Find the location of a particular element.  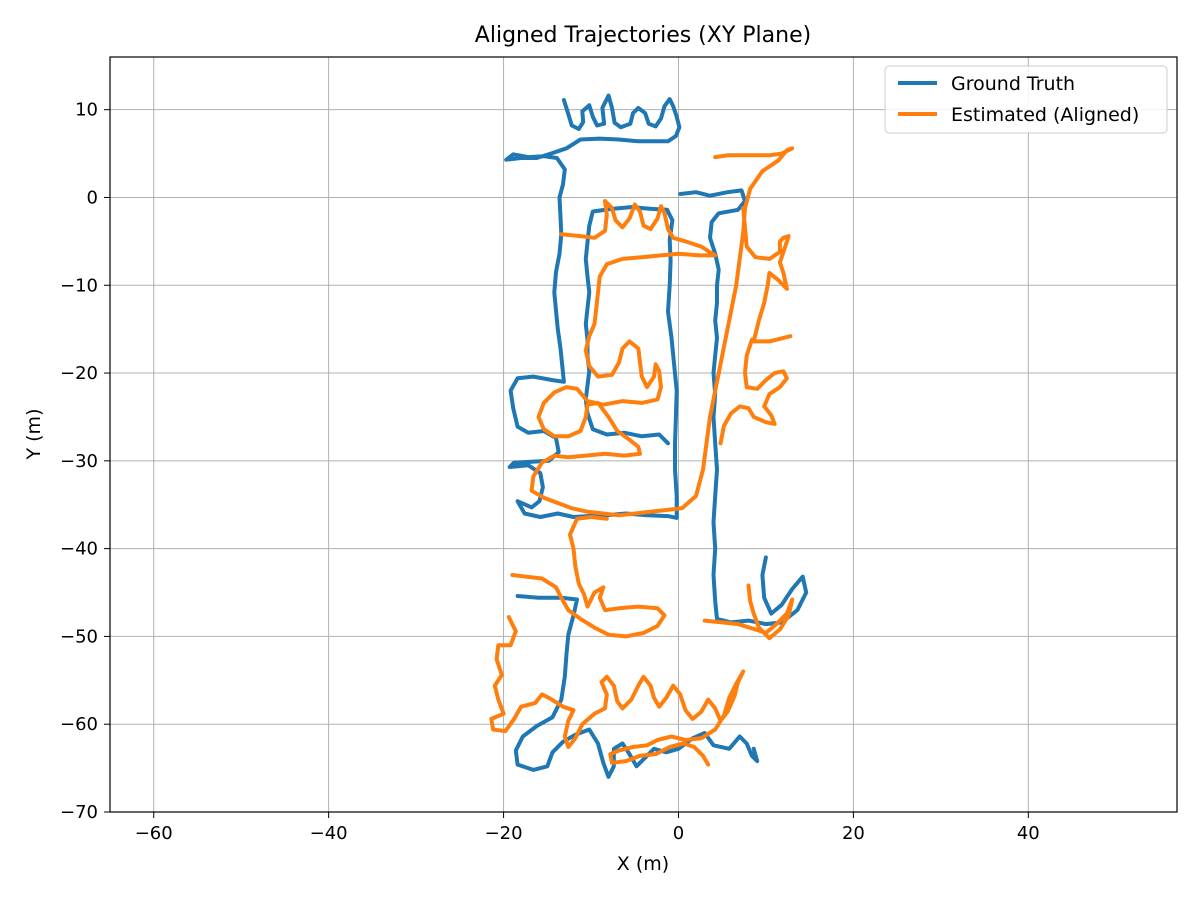

x-tick-label: −60 is located at coordinates (154, 833).